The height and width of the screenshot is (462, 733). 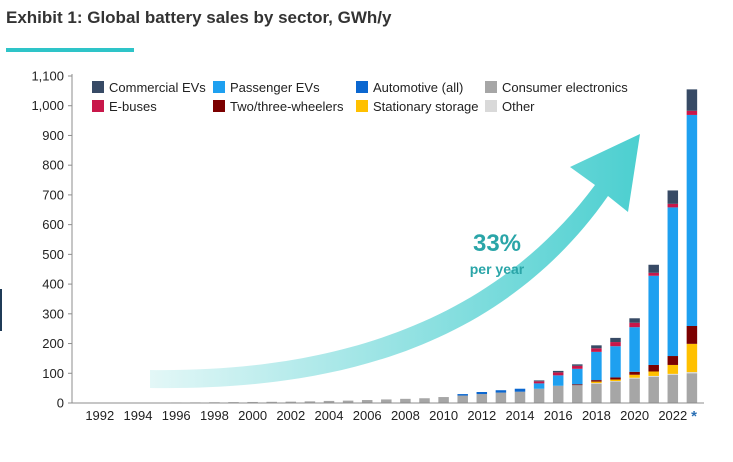 I want to click on x-tick-label: 2020, so click(x=634, y=415).